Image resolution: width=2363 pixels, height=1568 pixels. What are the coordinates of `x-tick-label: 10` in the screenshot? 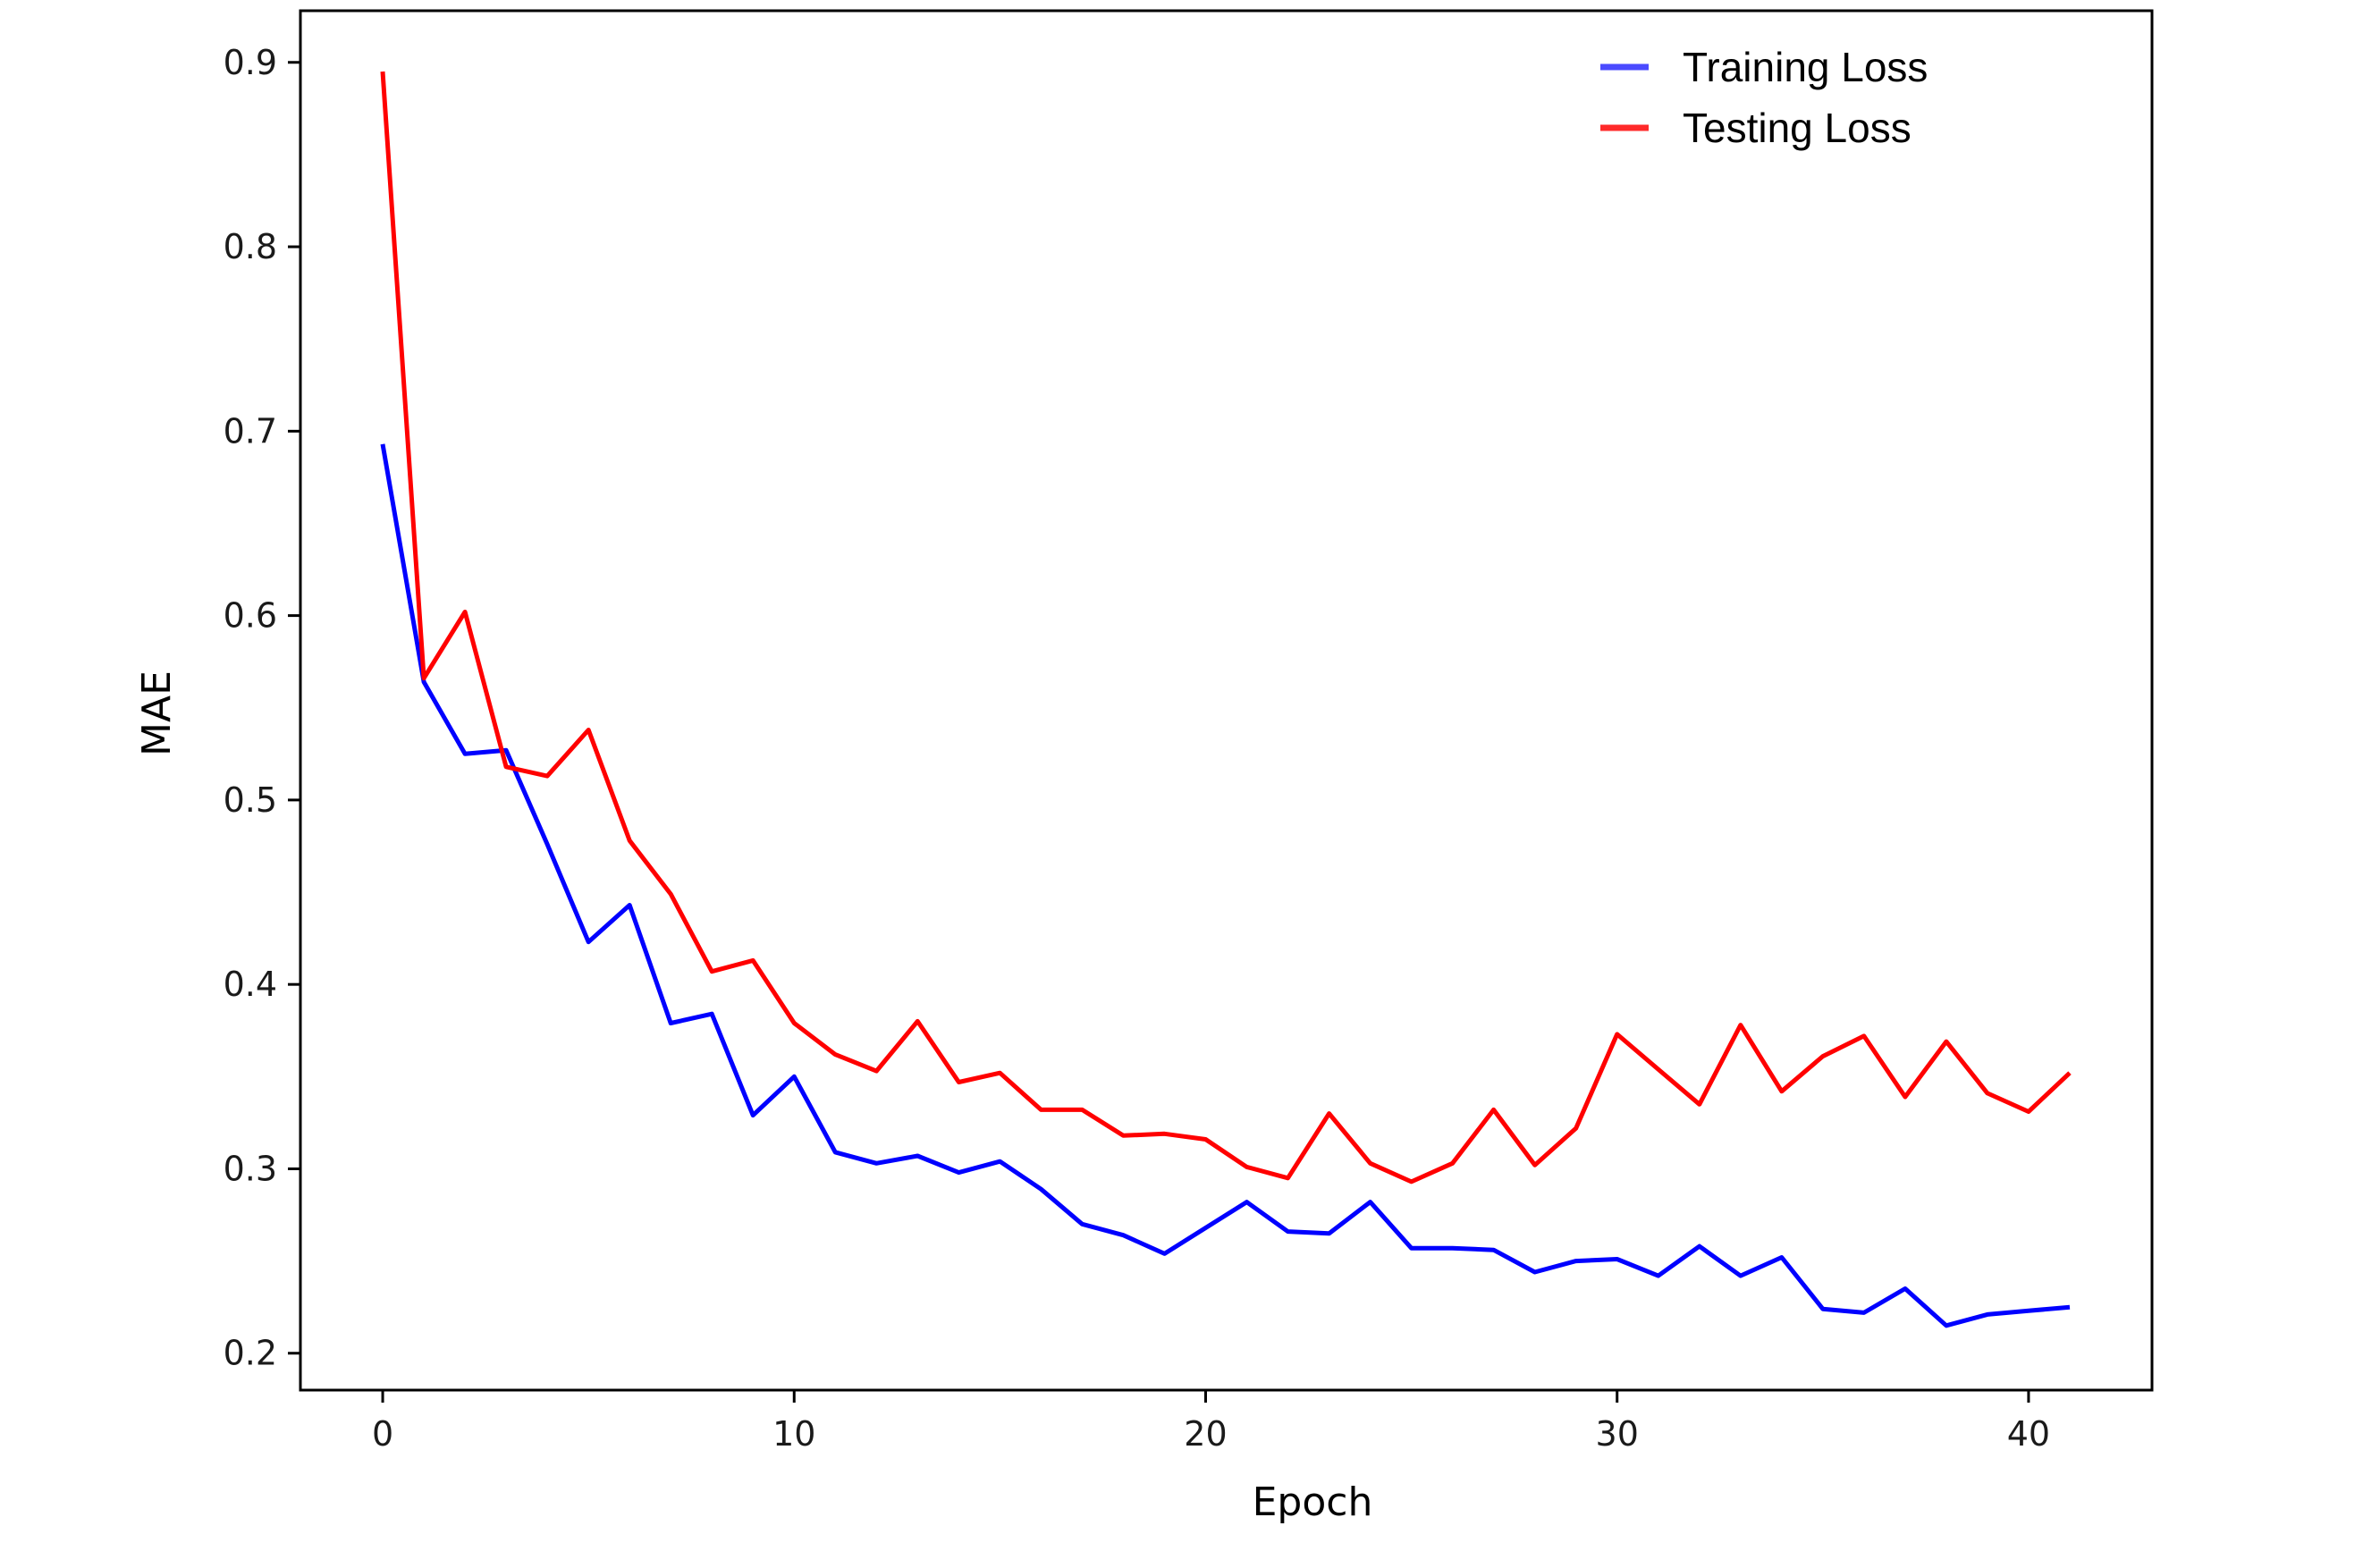 It's located at (793, 1434).